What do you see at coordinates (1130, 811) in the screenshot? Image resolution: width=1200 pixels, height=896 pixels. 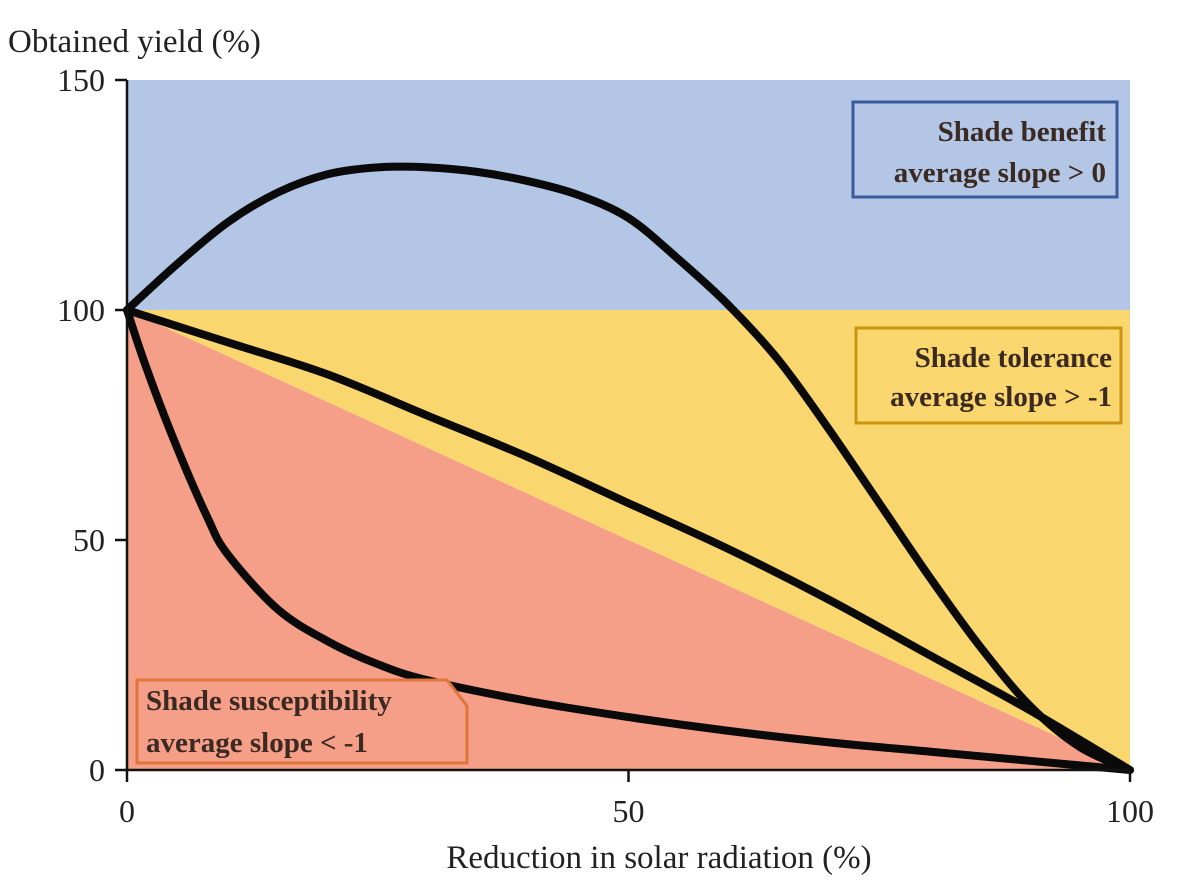 I see `x-tick-label: 100` at bounding box center [1130, 811].